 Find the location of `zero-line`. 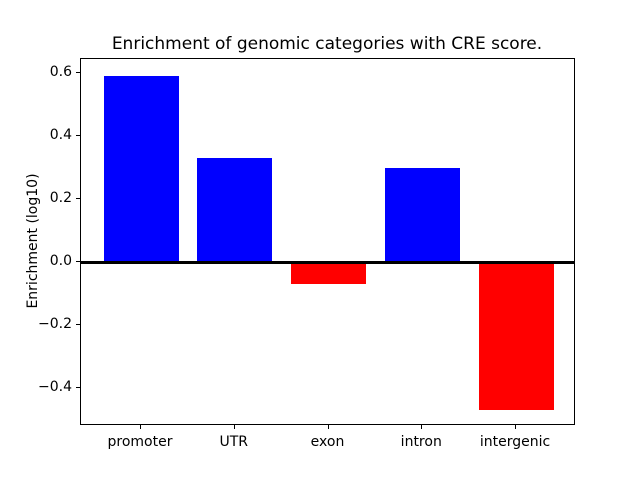

zero-line is located at coordinates (327, 262).